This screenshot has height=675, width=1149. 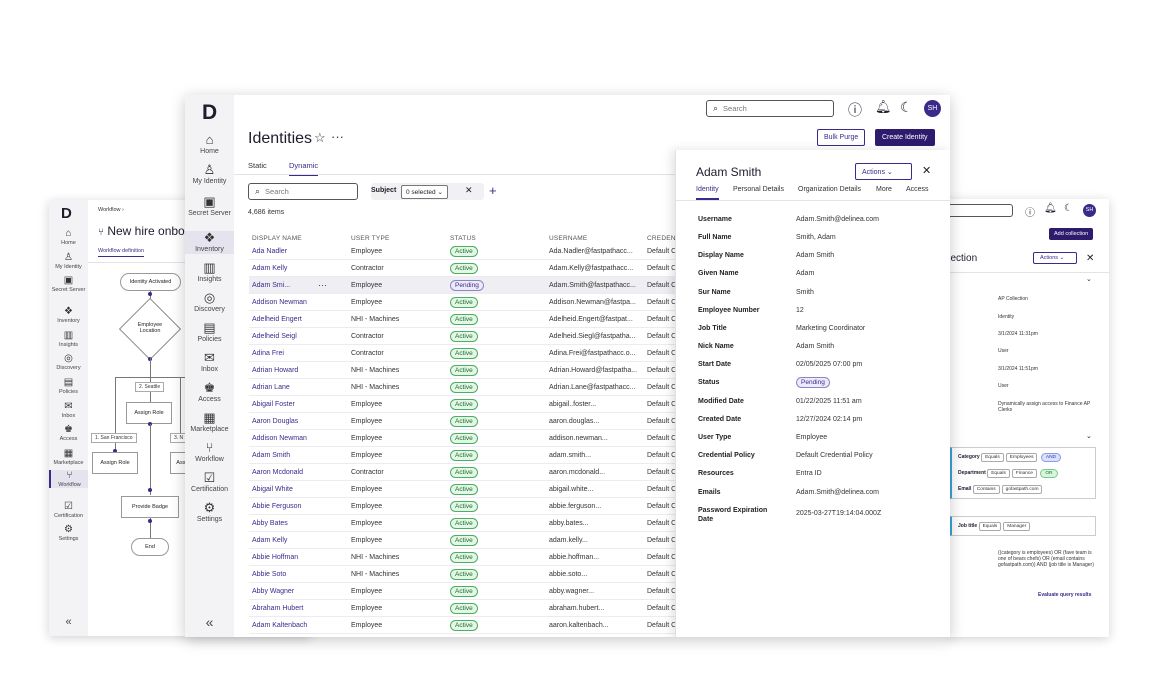 What do you see at coordinates (463, 238) in the screenshot?
I see `column-header: STATUS` at bounding box center [463, 238].